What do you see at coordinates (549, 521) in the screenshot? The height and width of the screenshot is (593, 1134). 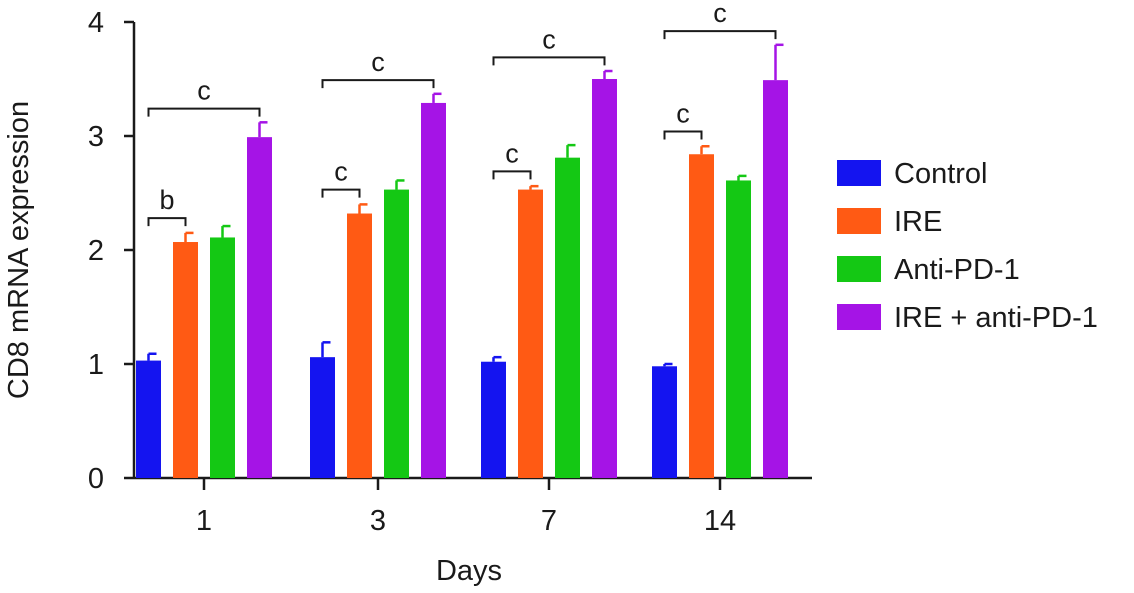 I see `x-tick-label: 7` at bounding box center [549, 521].